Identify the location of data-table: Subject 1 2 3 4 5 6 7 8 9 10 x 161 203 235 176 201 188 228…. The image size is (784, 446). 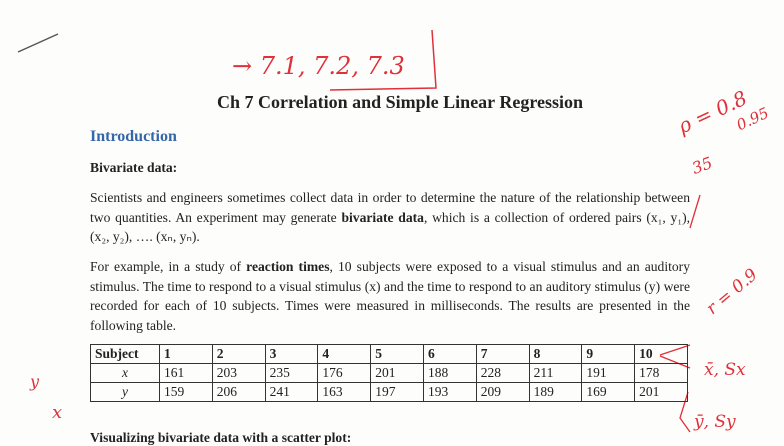
(389, 373).